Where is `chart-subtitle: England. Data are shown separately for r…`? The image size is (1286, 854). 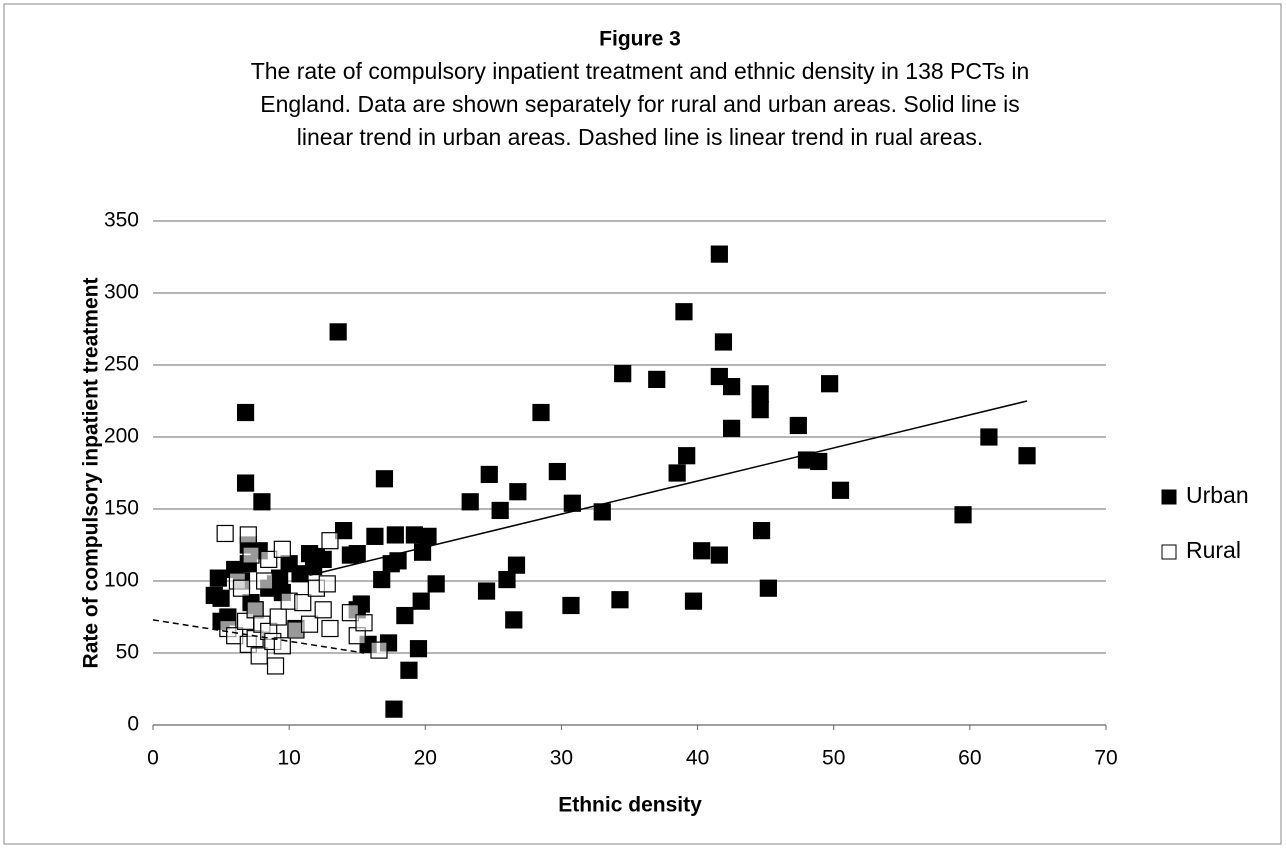 chart-subtitle: England. Data are shown separately for r… is located at coordinates (639, 104).